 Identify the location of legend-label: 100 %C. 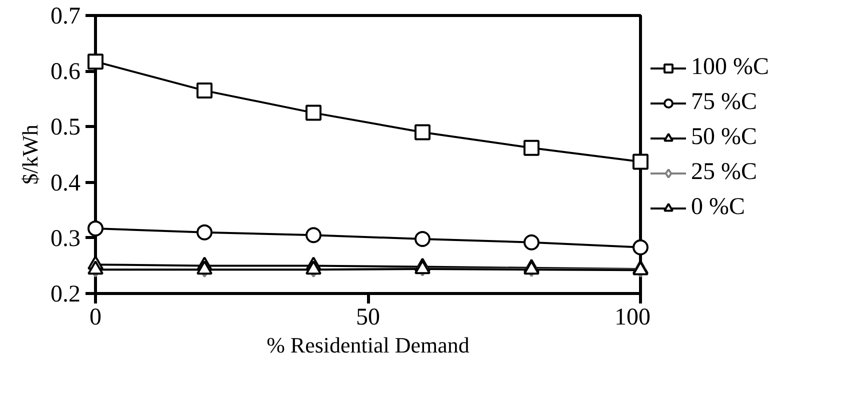
(730, 67).